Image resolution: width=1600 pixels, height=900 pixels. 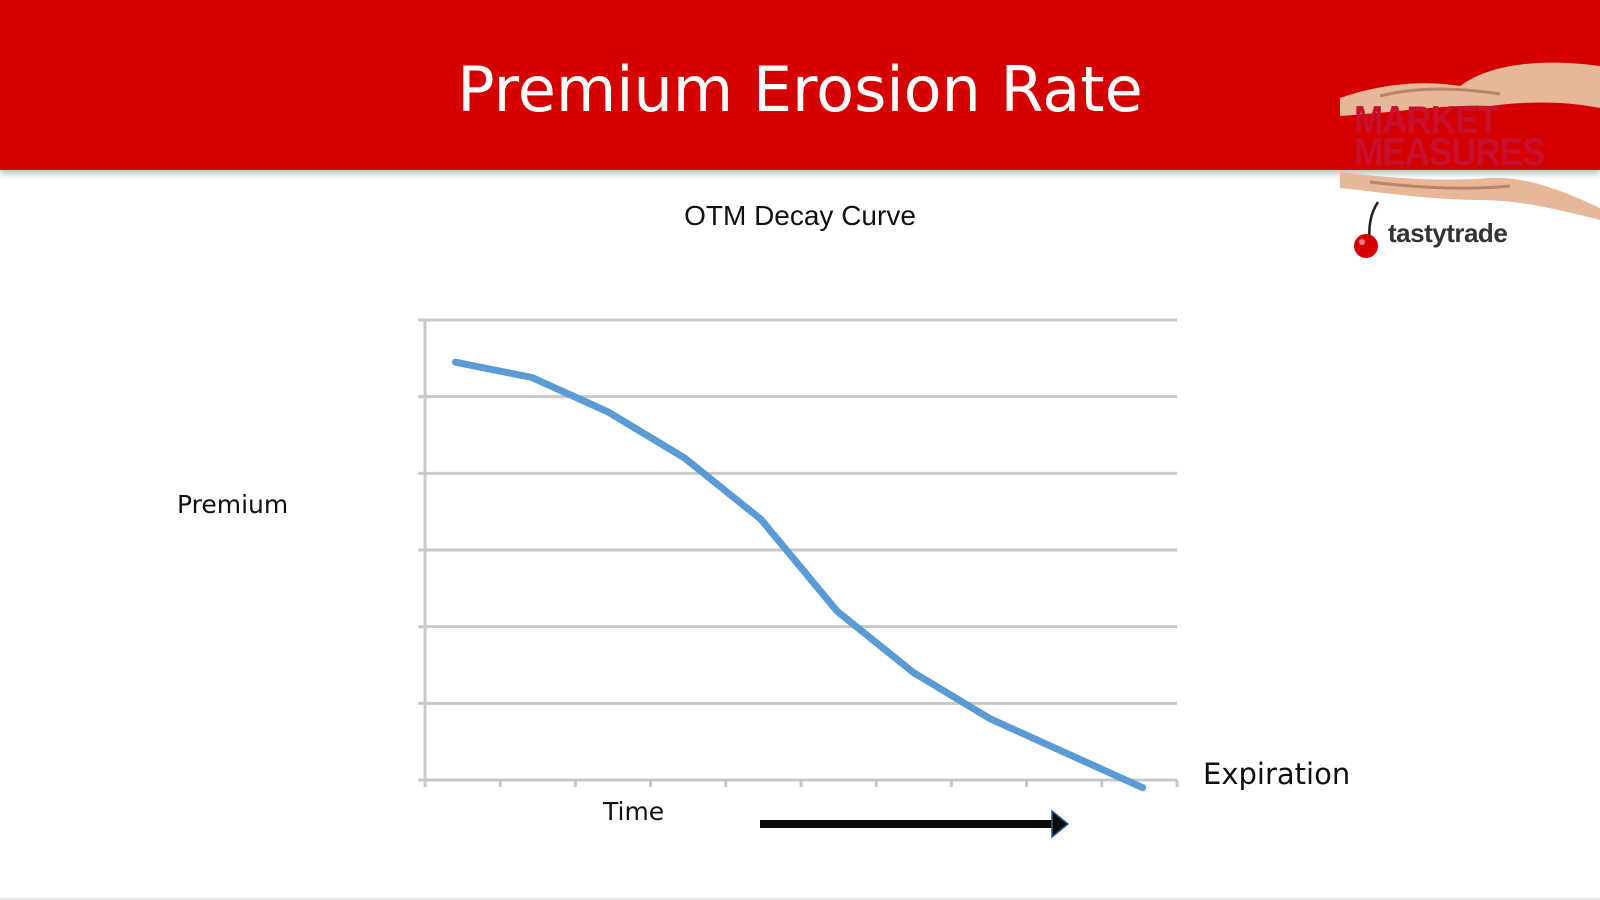 I want to click on market-measures-logo: MARKET MEASURES tastytrade, so click(x=1470, y=165).